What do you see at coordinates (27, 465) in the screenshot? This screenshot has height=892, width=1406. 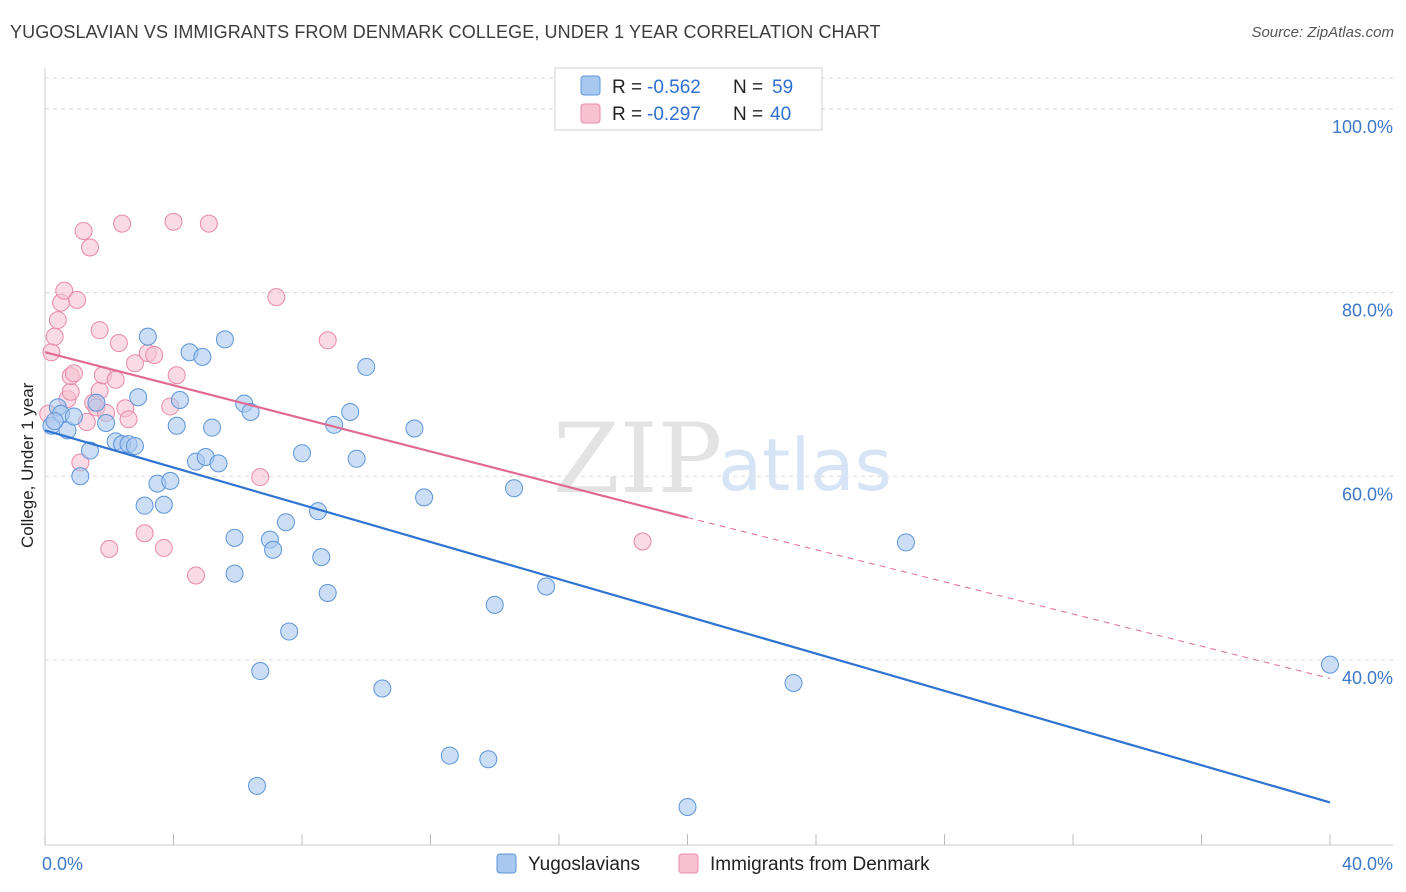 I see `y-axis-label: College, Under 1 year` at bounding box center [27, 465].